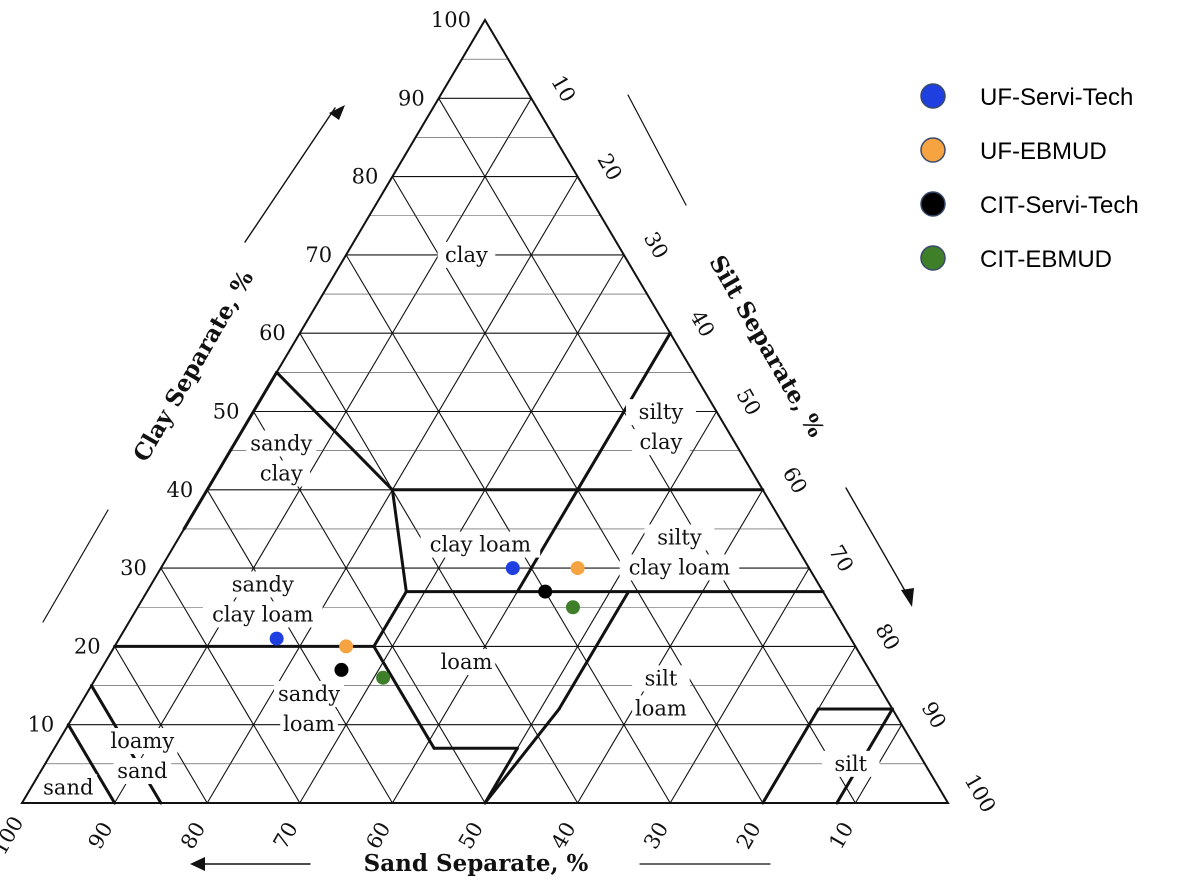  What do you see at coordinates (318, 255) in the screenshot?
I see `clay-tick-label: 70` at bounding box center [318, 255].